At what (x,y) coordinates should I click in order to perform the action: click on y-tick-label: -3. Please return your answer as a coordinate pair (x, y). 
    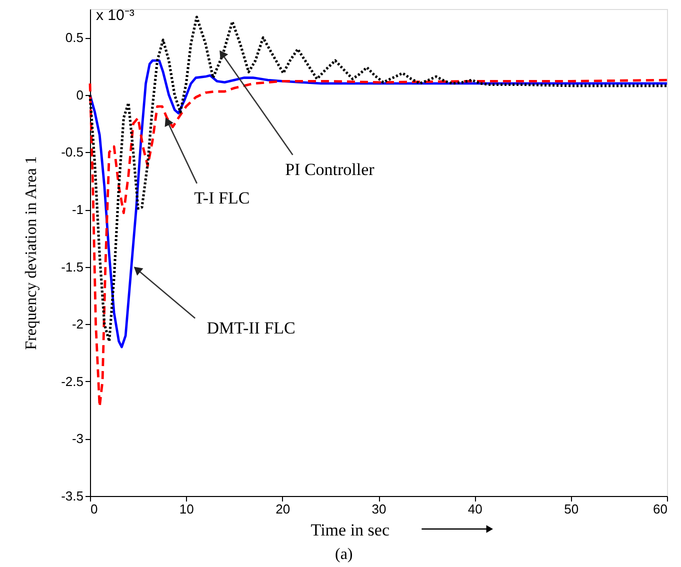
    Looking at the image, I should click on (78, 438).